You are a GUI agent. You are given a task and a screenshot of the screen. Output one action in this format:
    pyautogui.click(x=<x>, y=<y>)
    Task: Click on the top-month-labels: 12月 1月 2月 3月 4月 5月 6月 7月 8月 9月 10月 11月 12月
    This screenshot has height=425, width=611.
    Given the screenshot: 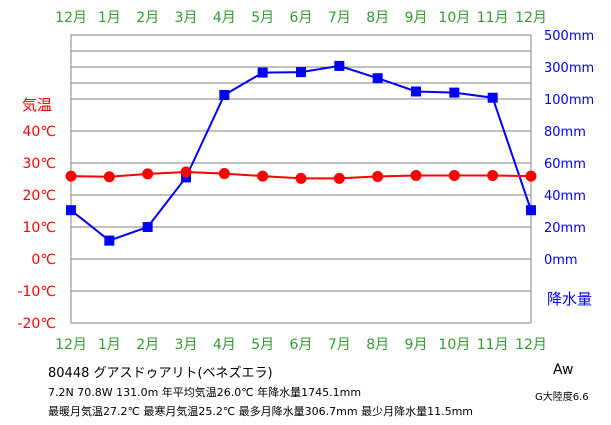 What is the action you would take?
    pyautogui.click(x=301, y=18)
    